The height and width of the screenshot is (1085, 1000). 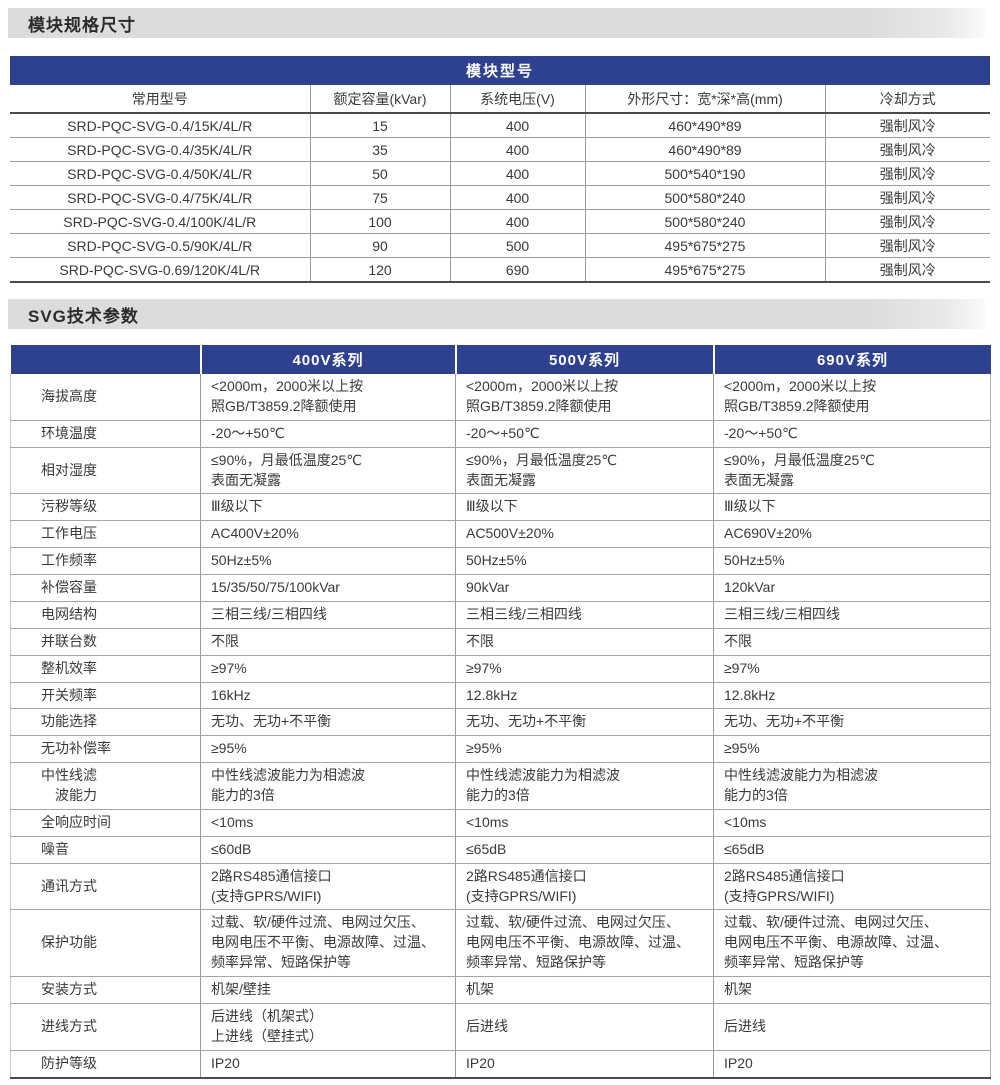 I want to click on params-header-row: 400V系列 500V系列 690V系列, so click(x=500, y=359).